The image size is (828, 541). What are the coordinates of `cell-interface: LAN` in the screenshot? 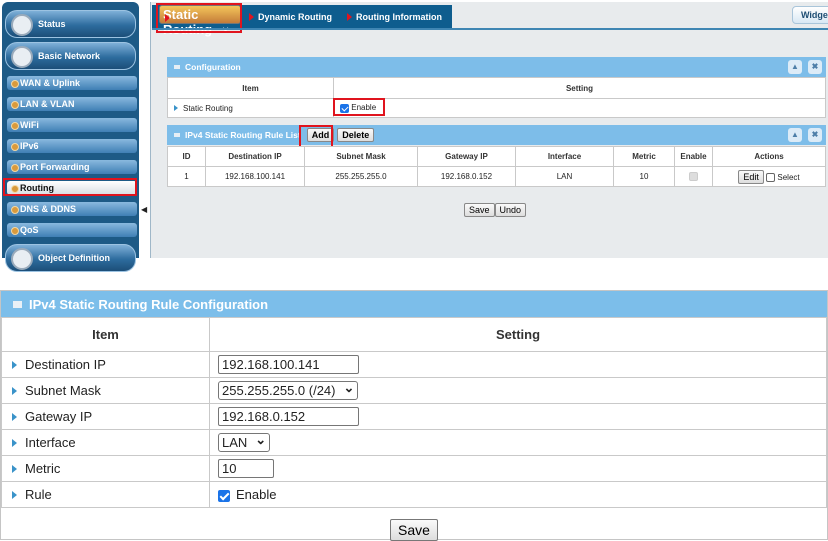 It's located at (564, 176).